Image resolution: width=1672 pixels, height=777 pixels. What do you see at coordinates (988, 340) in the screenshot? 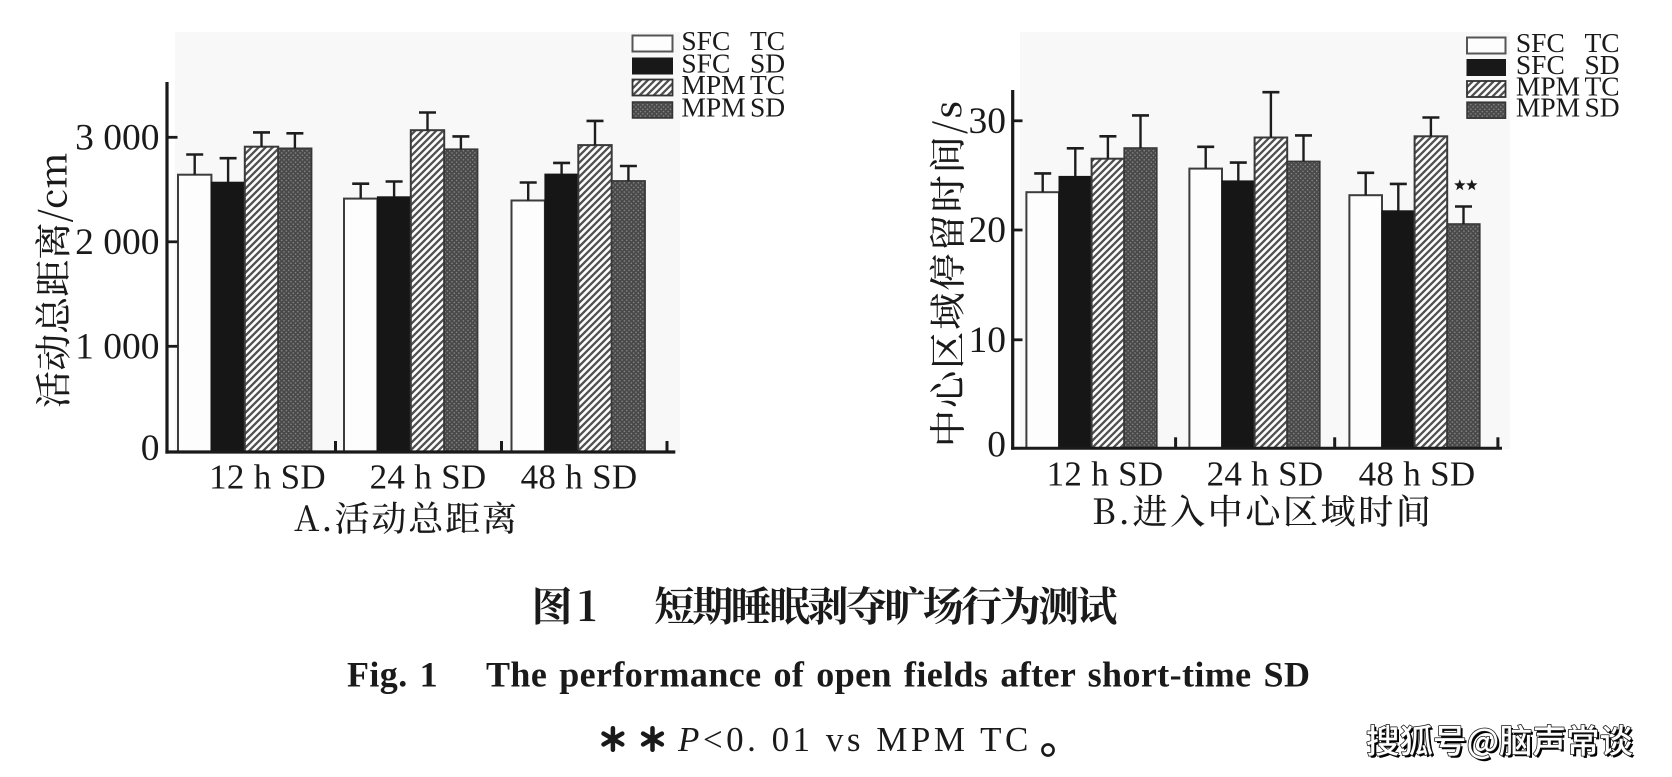
I see `svg-text: 10` at bounding box center [988, 340].